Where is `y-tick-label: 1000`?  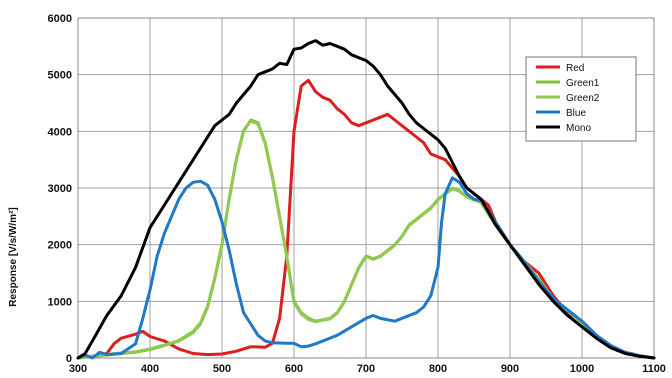 y-tick-label: 1000 is located at coordinates (60, 302).